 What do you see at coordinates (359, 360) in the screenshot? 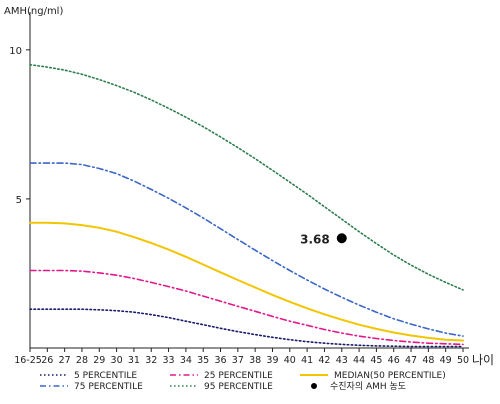
I see `x-tick-label: 44` at bounding box center [359, 360].